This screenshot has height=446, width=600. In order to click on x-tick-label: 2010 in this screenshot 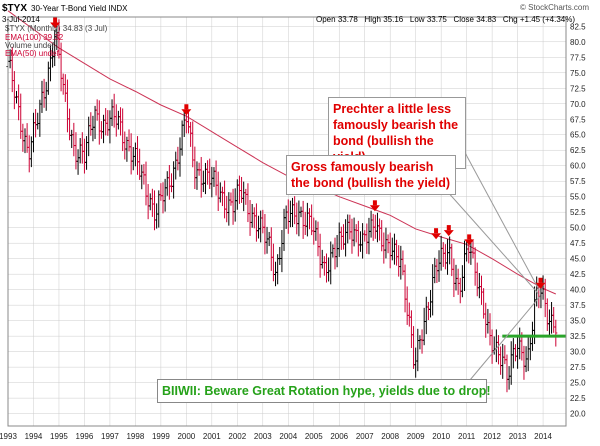, I will do `click(441, 436)`.